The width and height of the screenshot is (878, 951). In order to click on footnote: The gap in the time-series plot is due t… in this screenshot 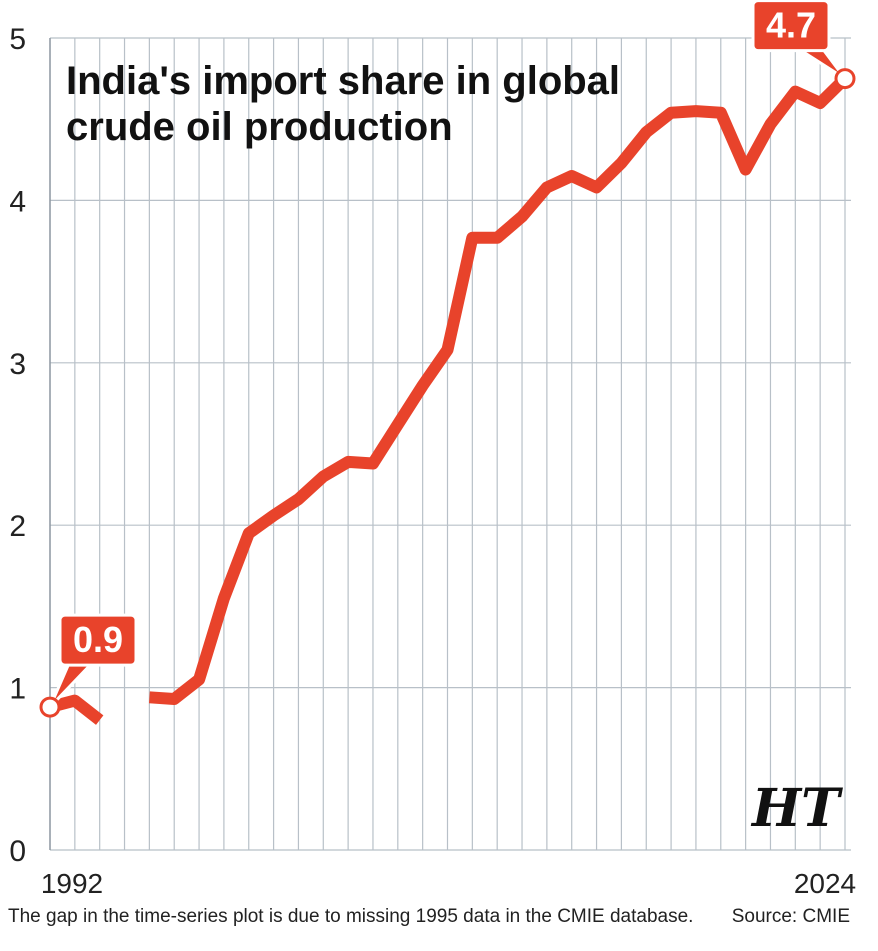, I will do `click(351, 916)`.